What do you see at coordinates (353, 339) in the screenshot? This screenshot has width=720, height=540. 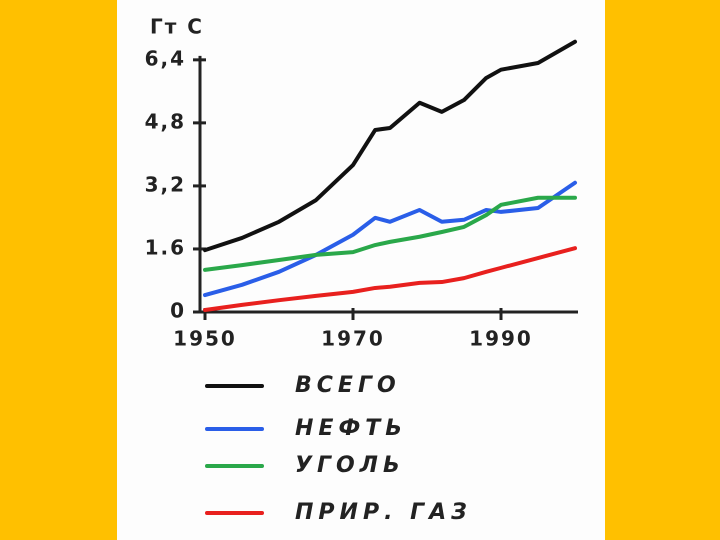 I see `x-tick-label: 1970` at bounding box center [353, 339].